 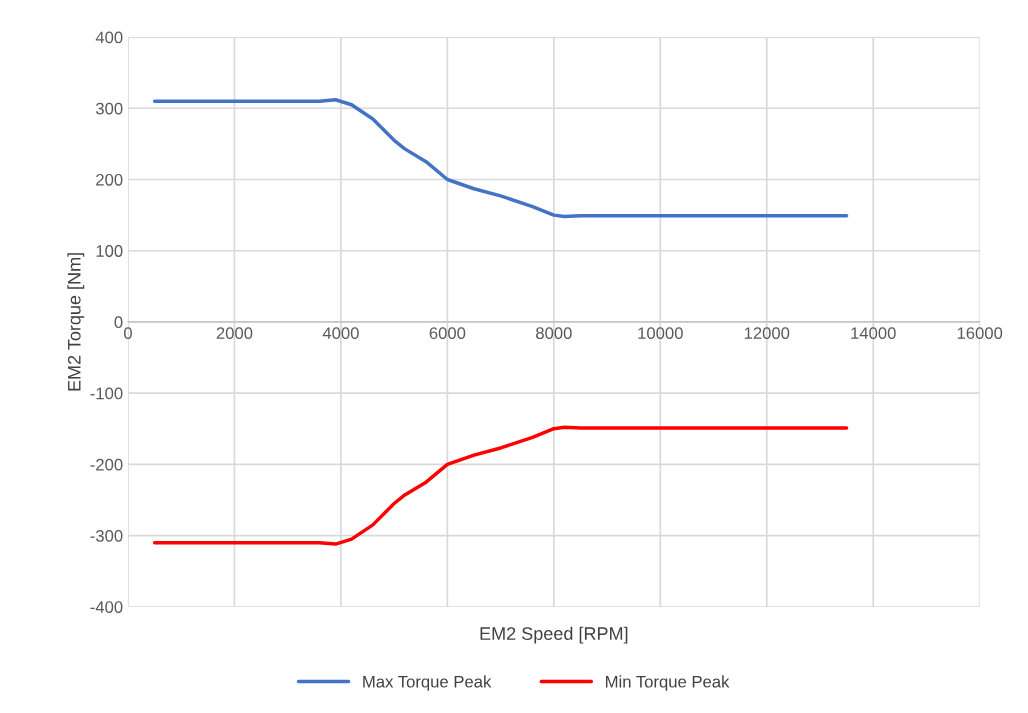 What do you see at coordinates (554, 333) in the screenshot?
I see `x-tick-label: 8000` at bounding box center [554, 333].